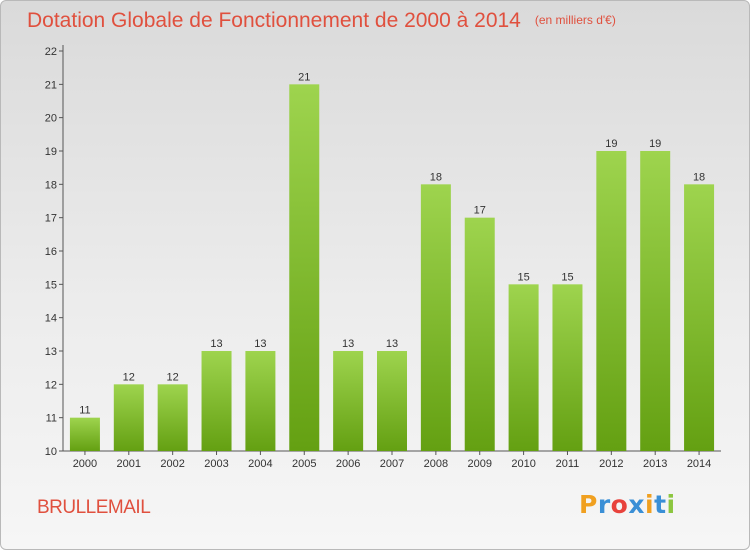 The width and height of the screenshot is (750, 550). What do you see at coordinates (568, 464) in the screenshot?
I see `x-tick-label: 2011` at bounding box center [568, 464].